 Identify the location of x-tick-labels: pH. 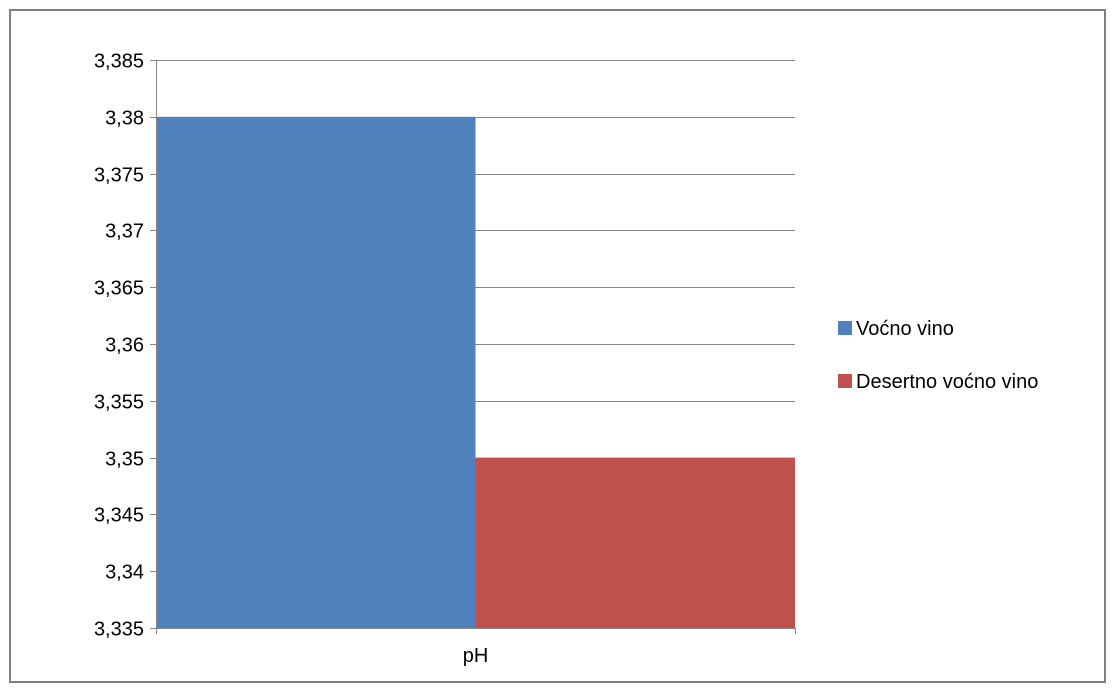
(476, 656).